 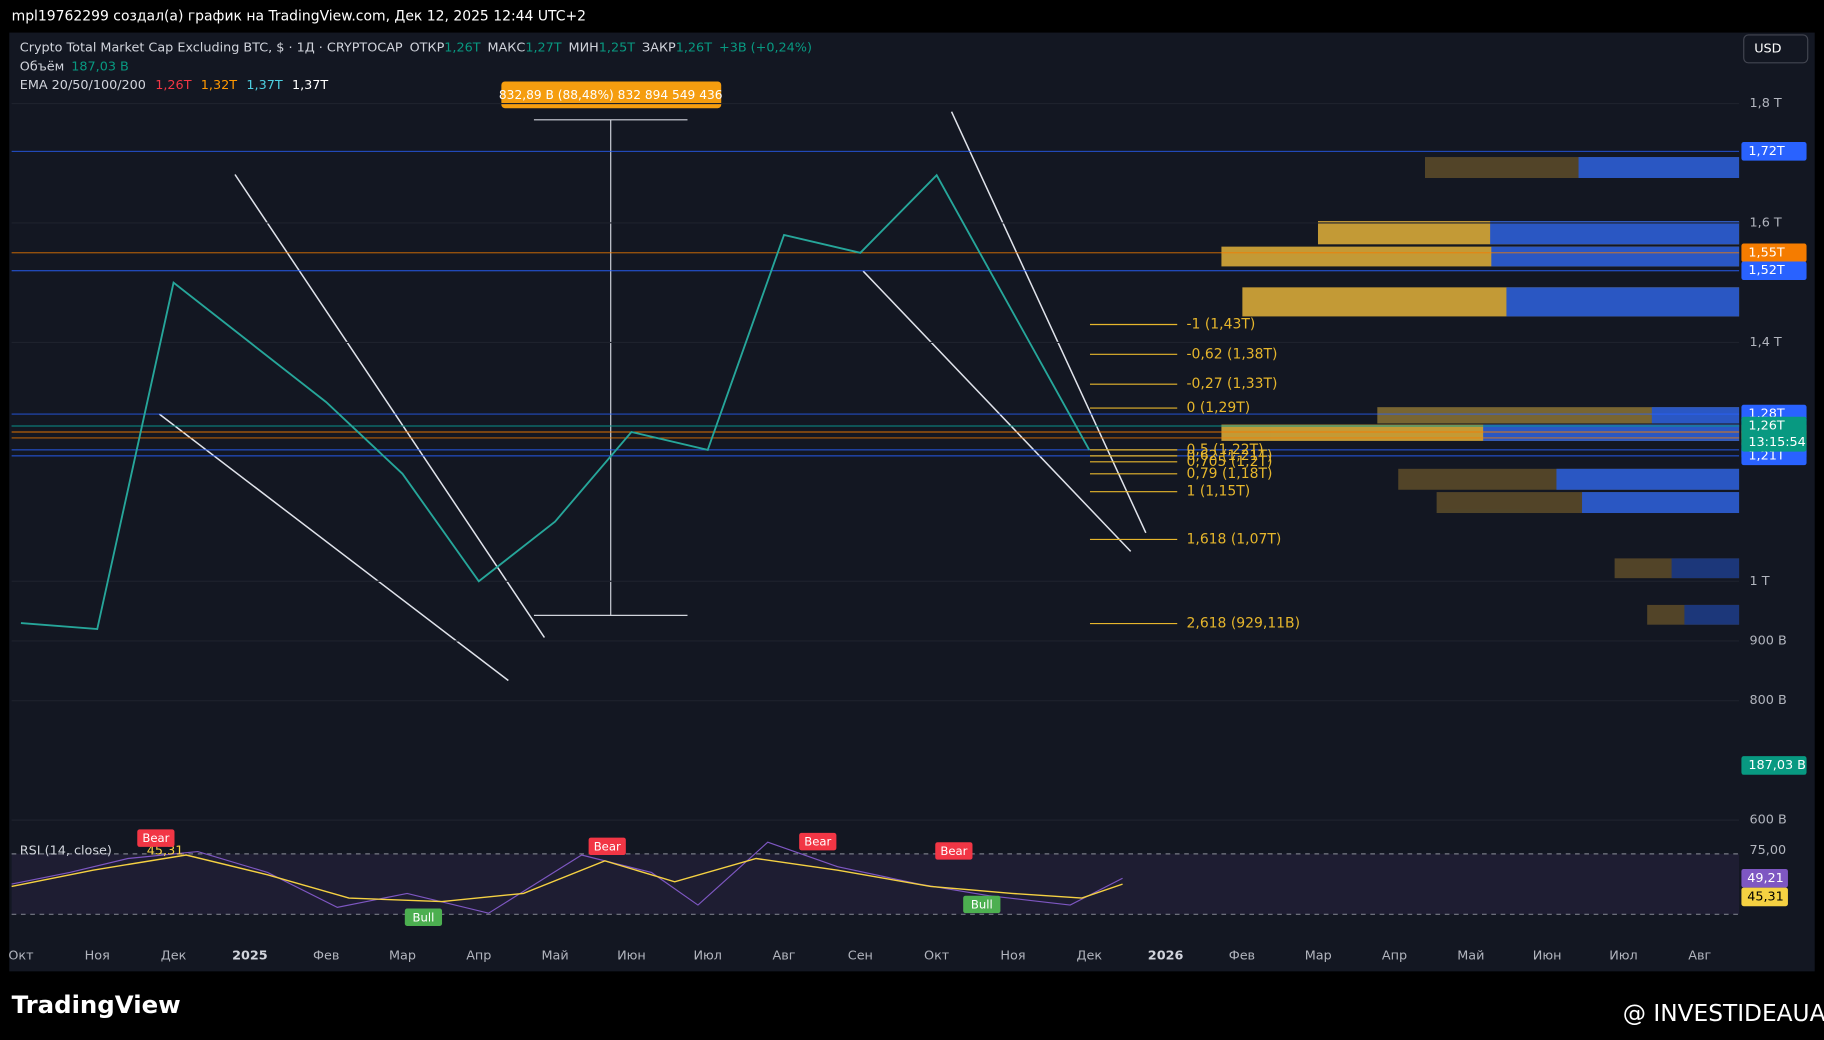 I want to click on change: +3B (+0,24%), so click(x=765, y=47).